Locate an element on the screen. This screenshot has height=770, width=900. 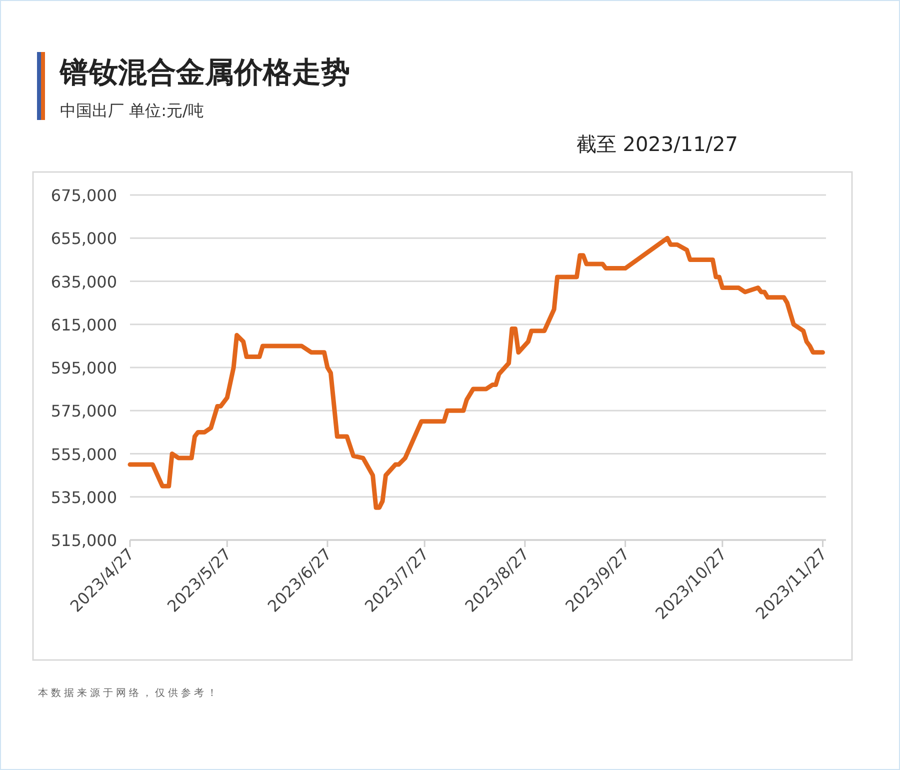
y-tick-label: 515,000 is located at coordinates (83, 540).